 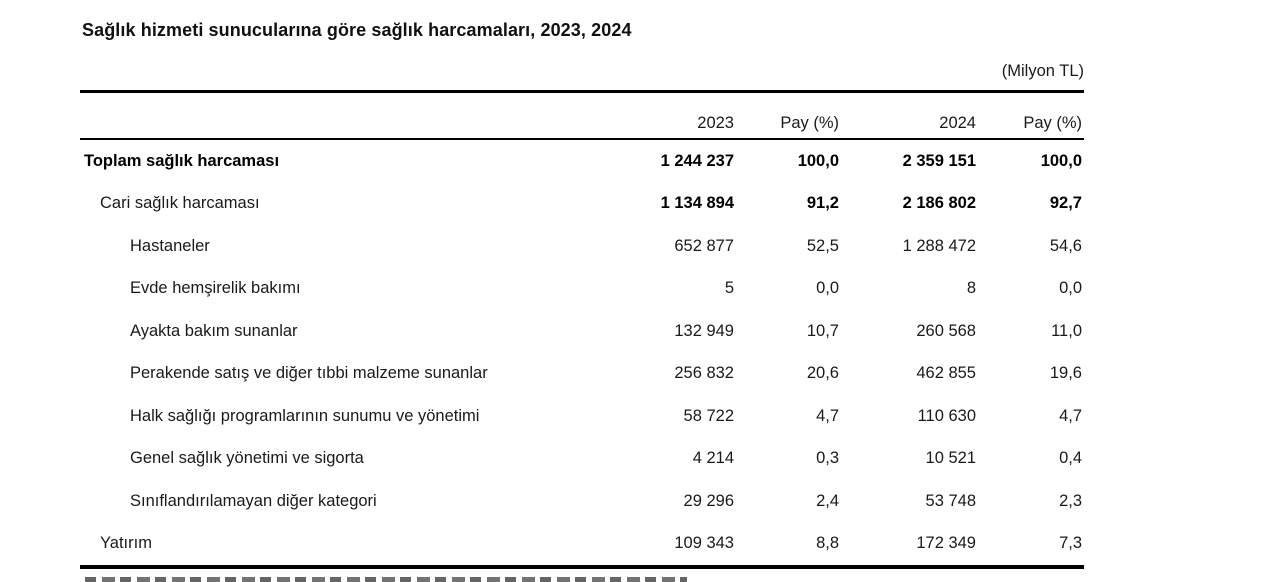 I want to click on header-category, so click(x=340, y=135).